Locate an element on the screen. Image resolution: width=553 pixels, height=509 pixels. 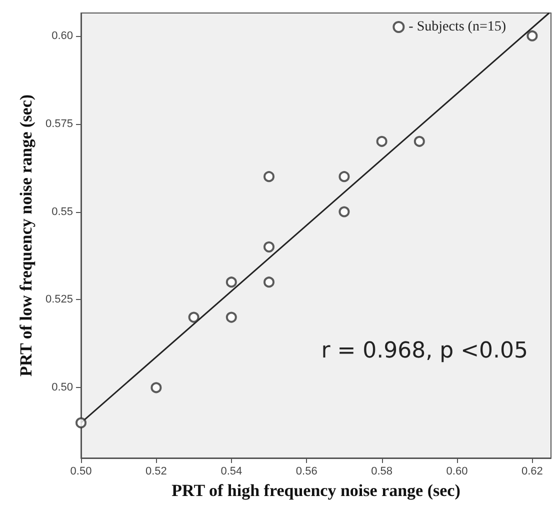
y-tick-label: 0.50 is located at coordinates (62, 388).